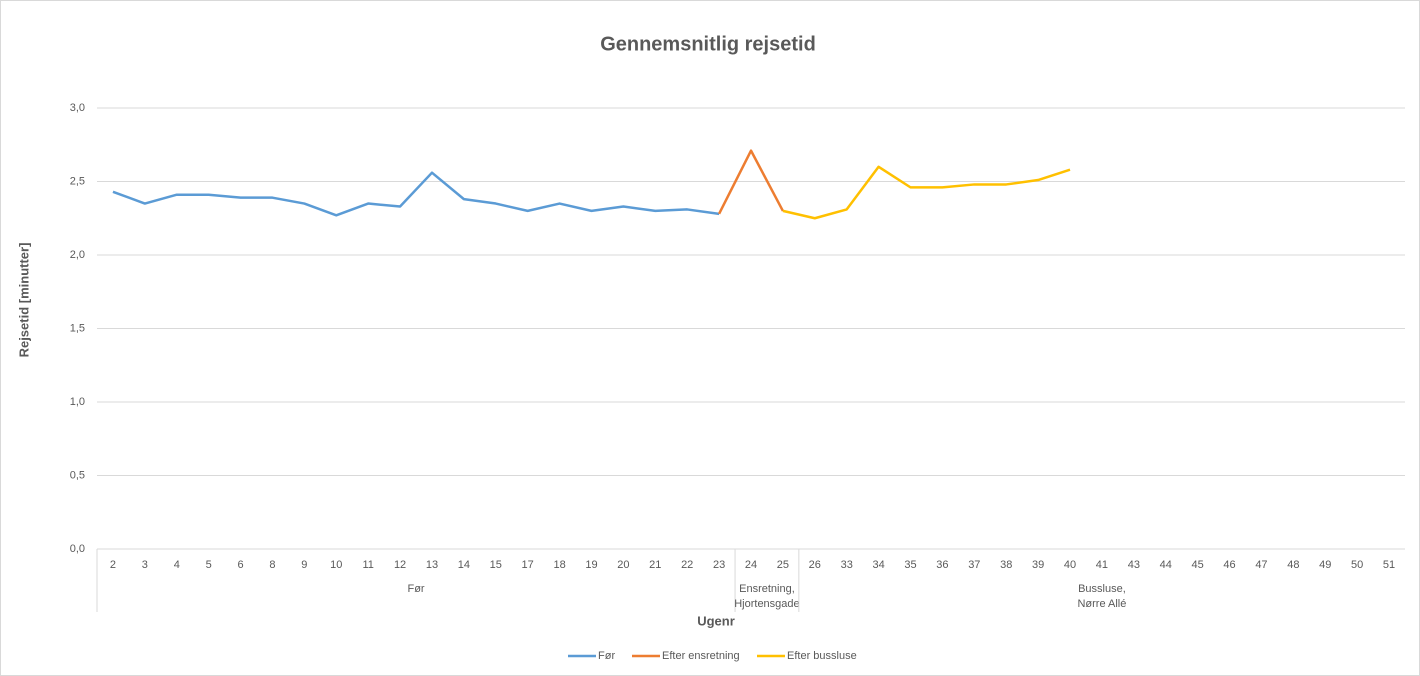  What do you see at coordinates (177, 565) in the screenshot?
I see `x-tick-label: 4` at bounding box center [177, 565].